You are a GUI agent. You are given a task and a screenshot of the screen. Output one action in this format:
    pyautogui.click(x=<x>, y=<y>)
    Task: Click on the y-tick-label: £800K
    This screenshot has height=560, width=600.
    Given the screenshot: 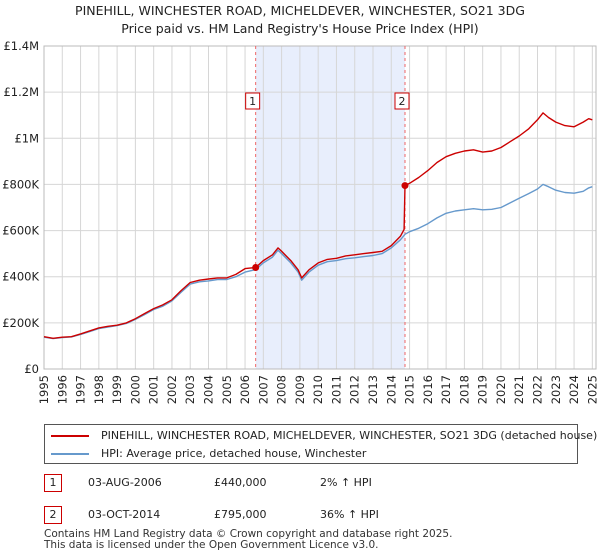 What is the action you would take?
    pyautogui.click(x=20, y=184)
    